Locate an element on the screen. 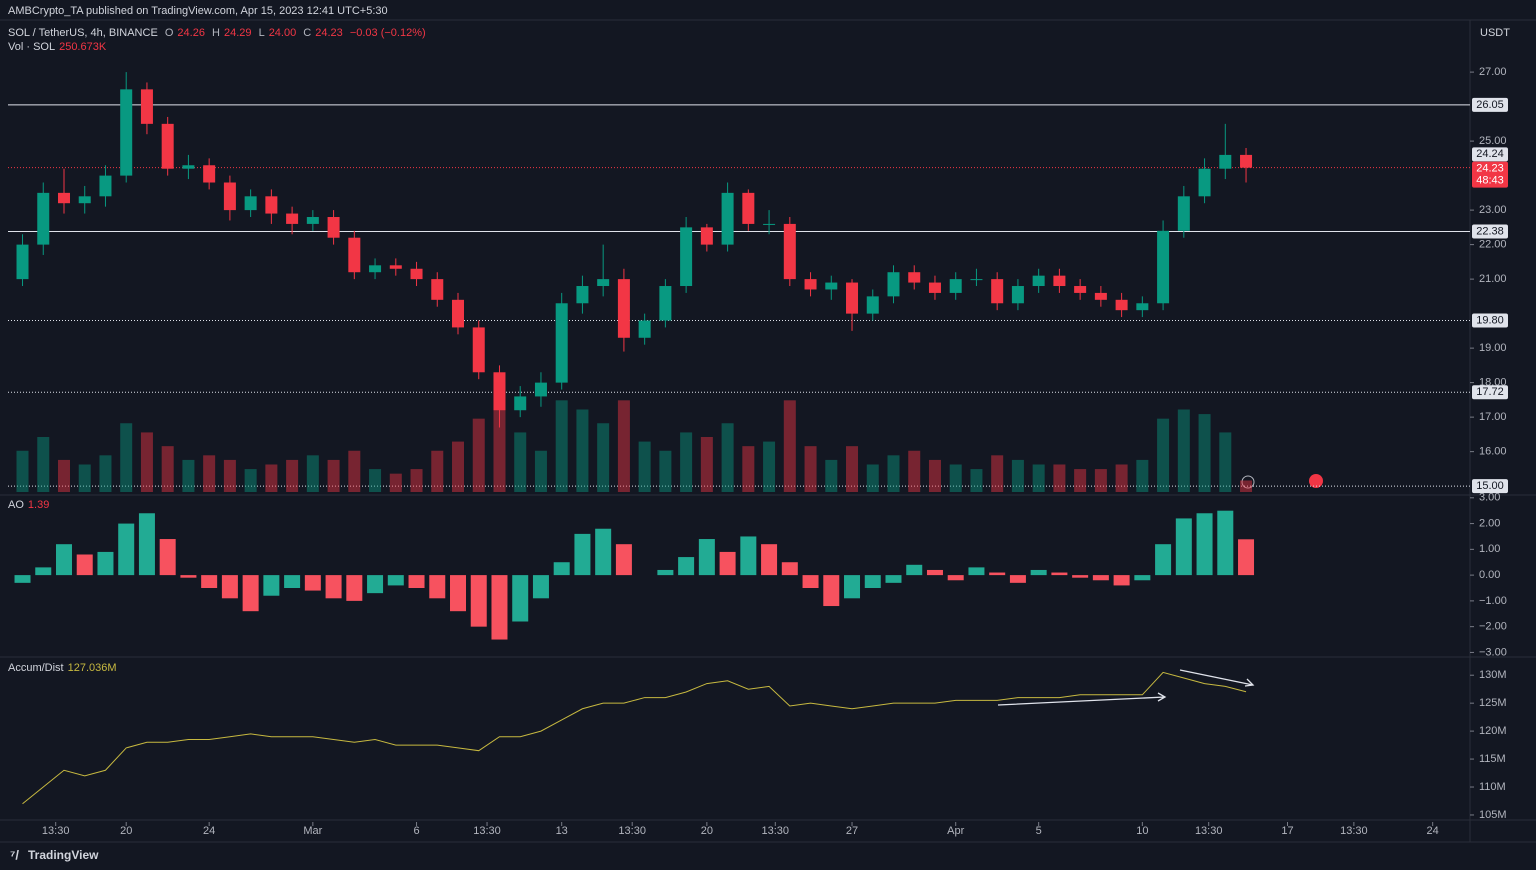  y-tick-label: 23.00 is located at coordinates (1493, 210).